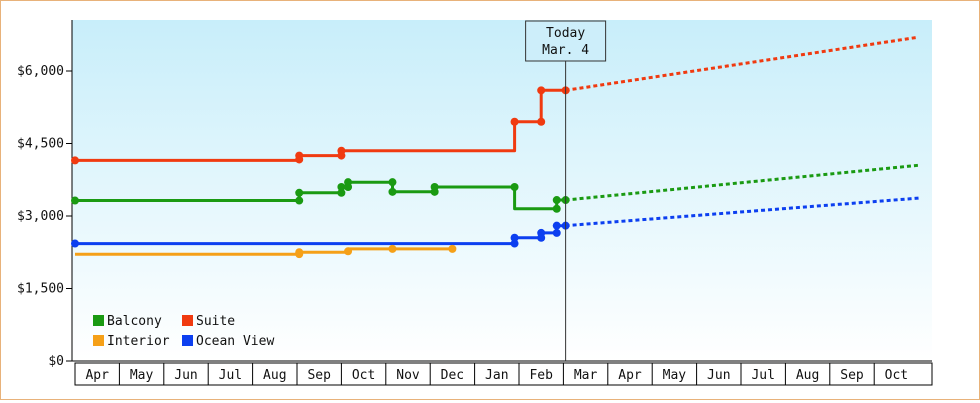 The image size is (980, 403). Describe the element at coordinates (56, 361) in the screenshot. I see `y-tick-label: $0` at that location.